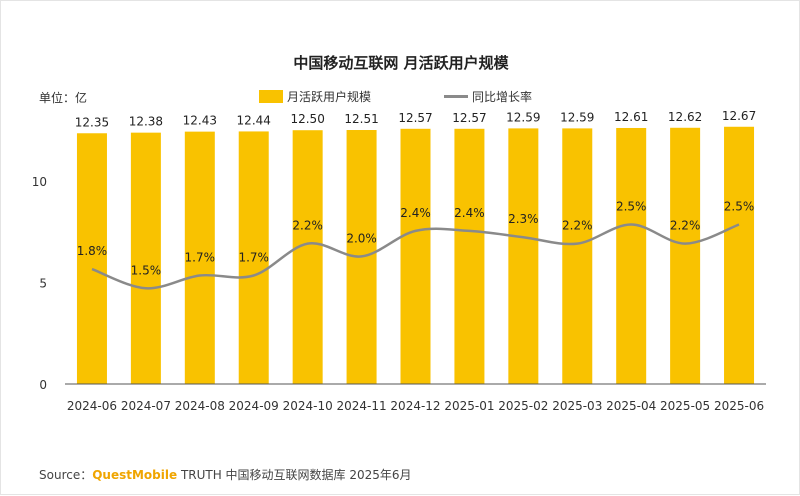 The width and height of the screenshot is (800, 496). What do you see at coordinates (92, 251) in the screenshot?
I see `growth-rate-label: 1.8%` at bounding box center [92, 251].